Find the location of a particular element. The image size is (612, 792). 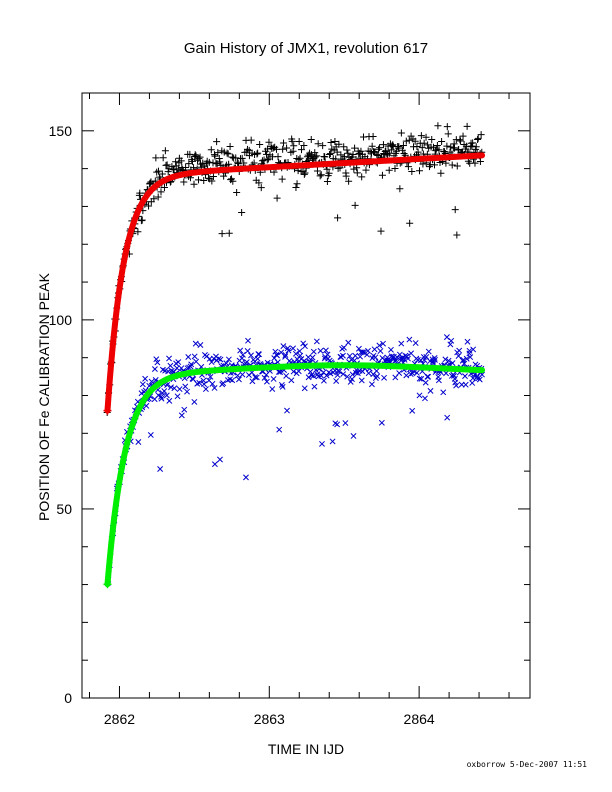

x-tick-label: 2864 is located at coordinates (419, 719).